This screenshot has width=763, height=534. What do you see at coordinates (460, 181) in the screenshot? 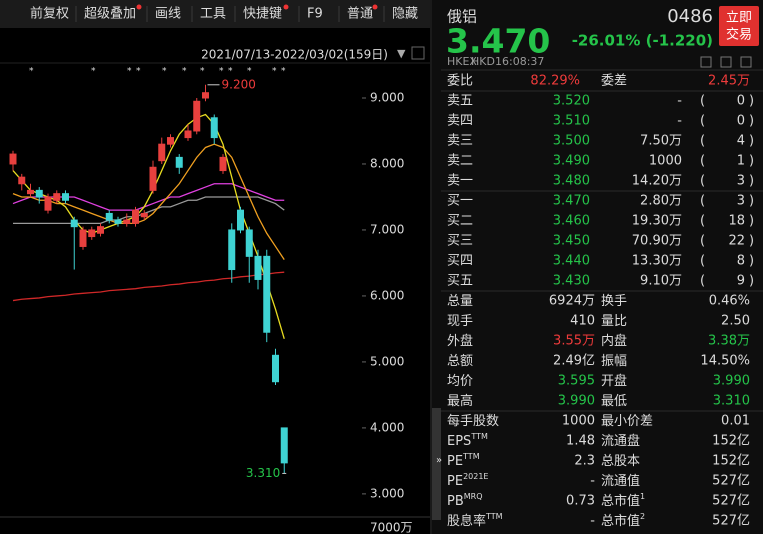
I see `book-label: 卖一` at bounding box center [460, 181].